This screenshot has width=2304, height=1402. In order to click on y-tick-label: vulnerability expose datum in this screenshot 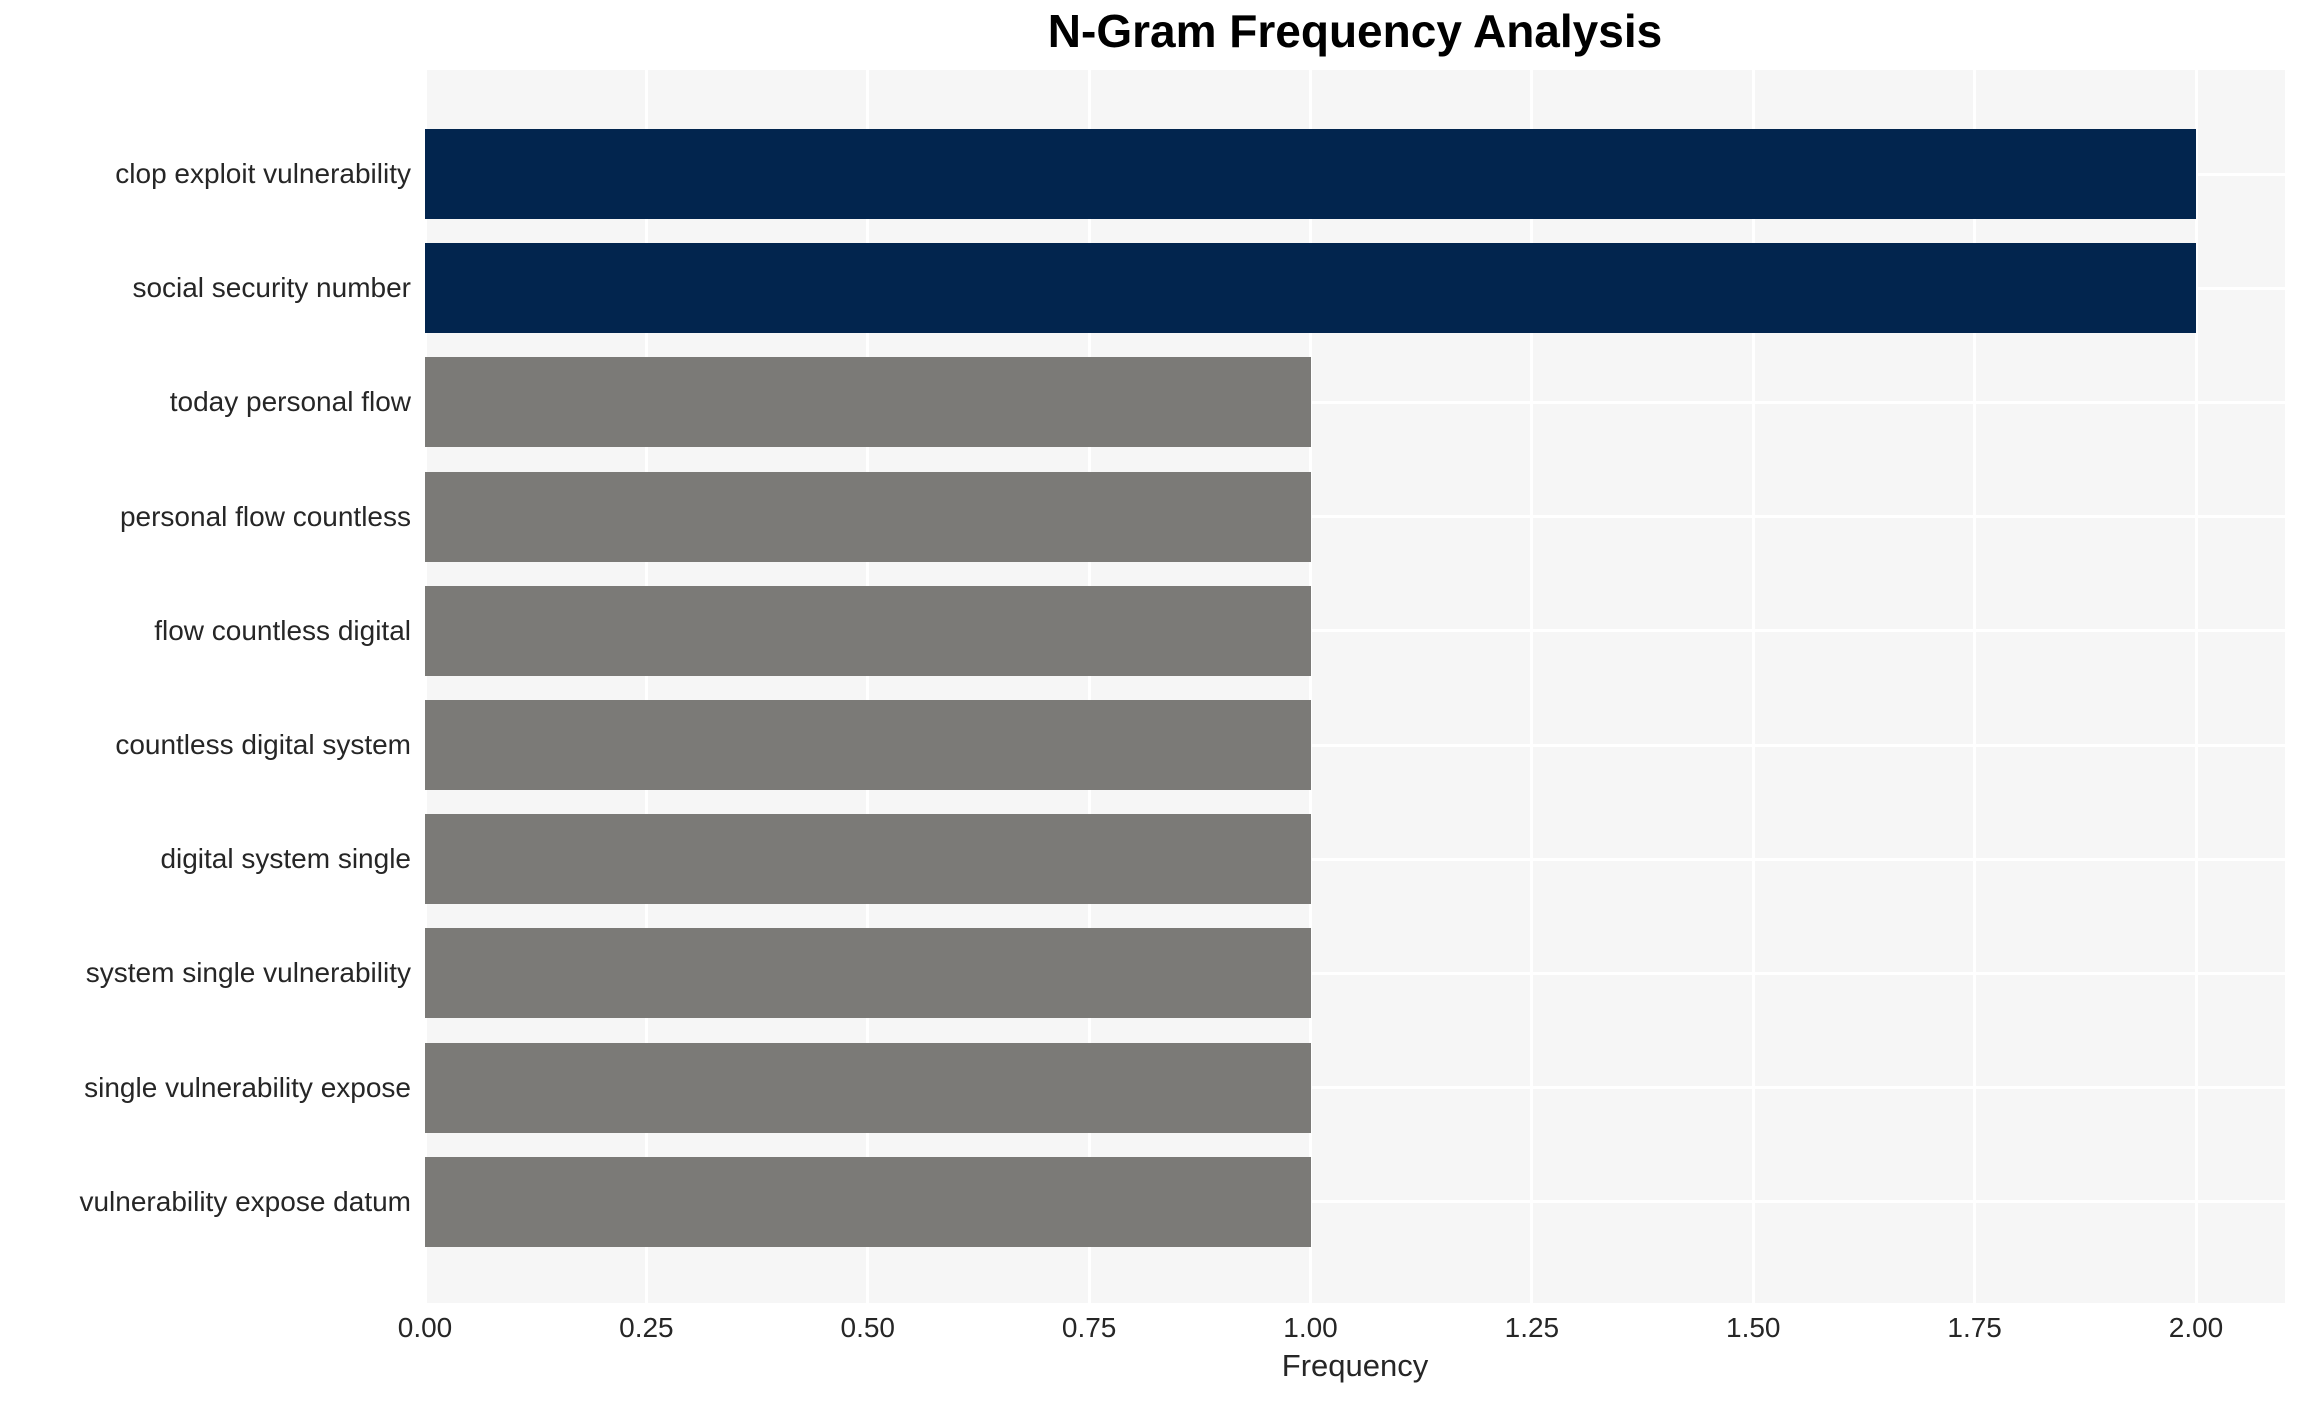, I will do `click(245, 1201)`.